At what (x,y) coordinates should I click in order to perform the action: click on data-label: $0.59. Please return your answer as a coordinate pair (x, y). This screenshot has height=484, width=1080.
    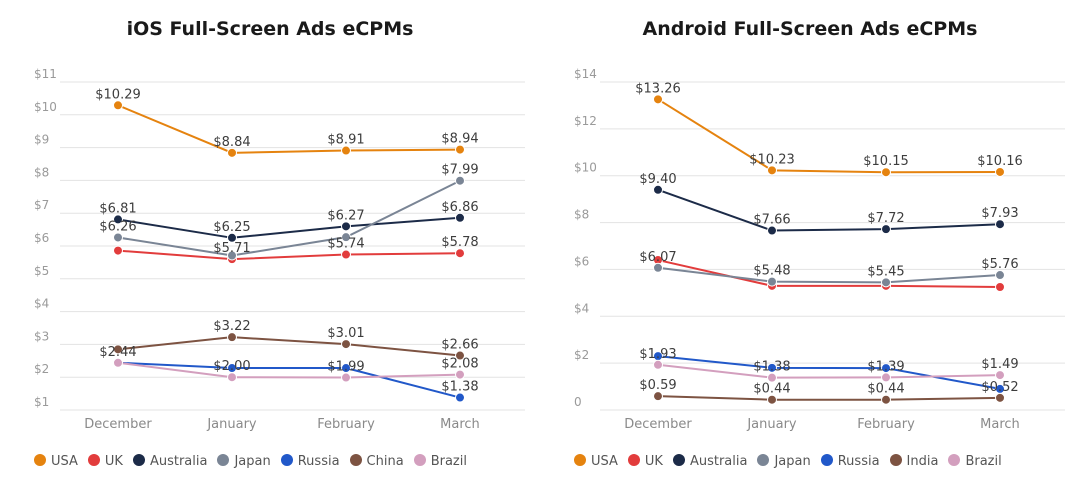
    Looking at the image, I should click on (657, 385).